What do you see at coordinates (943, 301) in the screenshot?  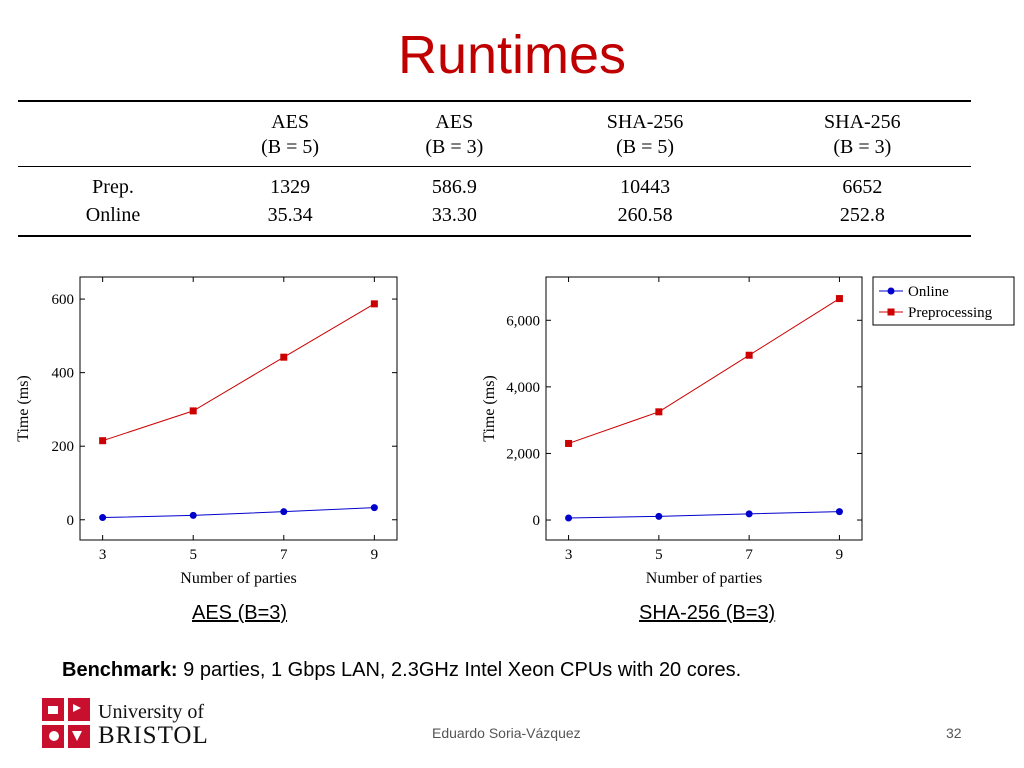 I see `legend-box` at bounding box center [943, 301].